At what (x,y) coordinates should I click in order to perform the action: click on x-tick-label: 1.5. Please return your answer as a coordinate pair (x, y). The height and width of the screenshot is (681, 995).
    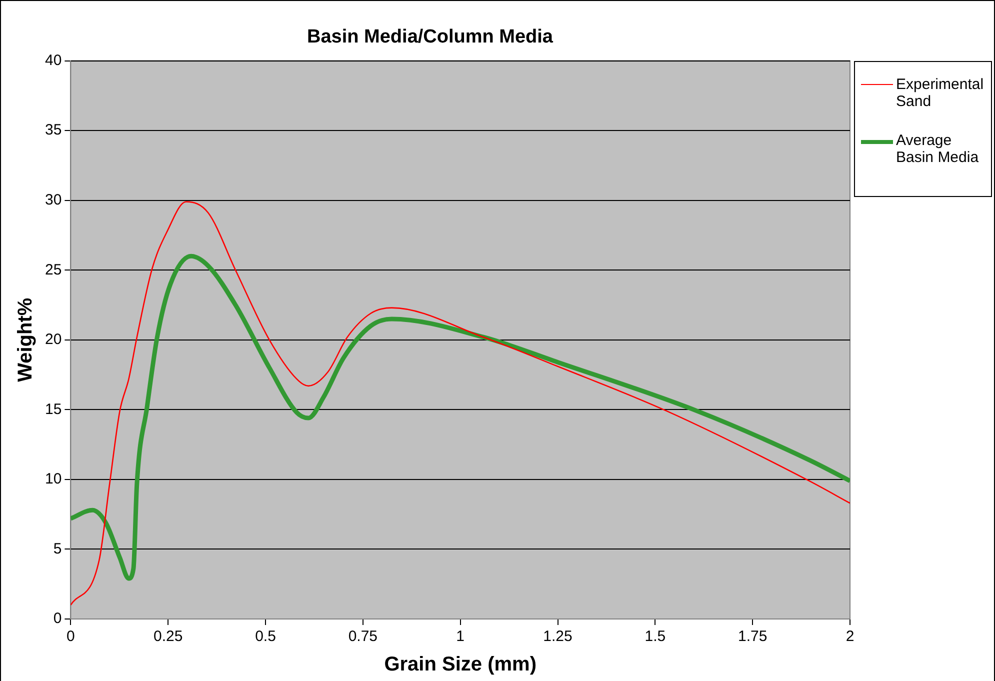
    Looking at the image, I should click on (655, 637).